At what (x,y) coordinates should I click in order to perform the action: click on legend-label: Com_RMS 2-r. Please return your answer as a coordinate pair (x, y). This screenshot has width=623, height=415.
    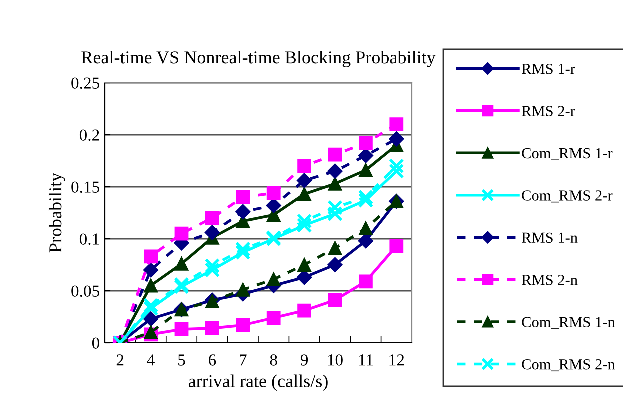
    Looking at the image, I should click on (567, 196).